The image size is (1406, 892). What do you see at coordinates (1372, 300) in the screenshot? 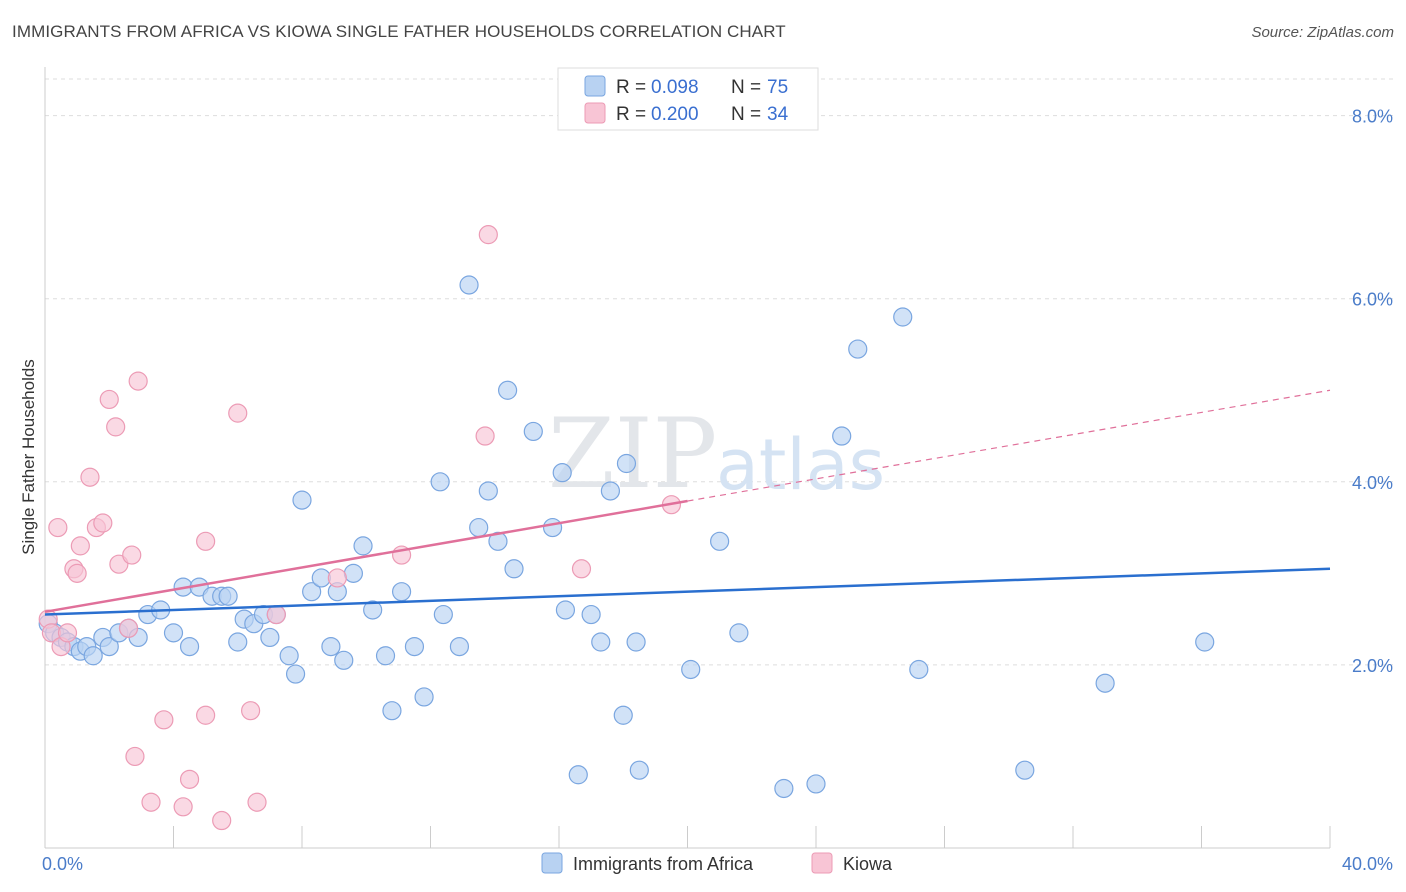
I see `y-tick-label: 6.0%` at bounding box center [1372, 300].